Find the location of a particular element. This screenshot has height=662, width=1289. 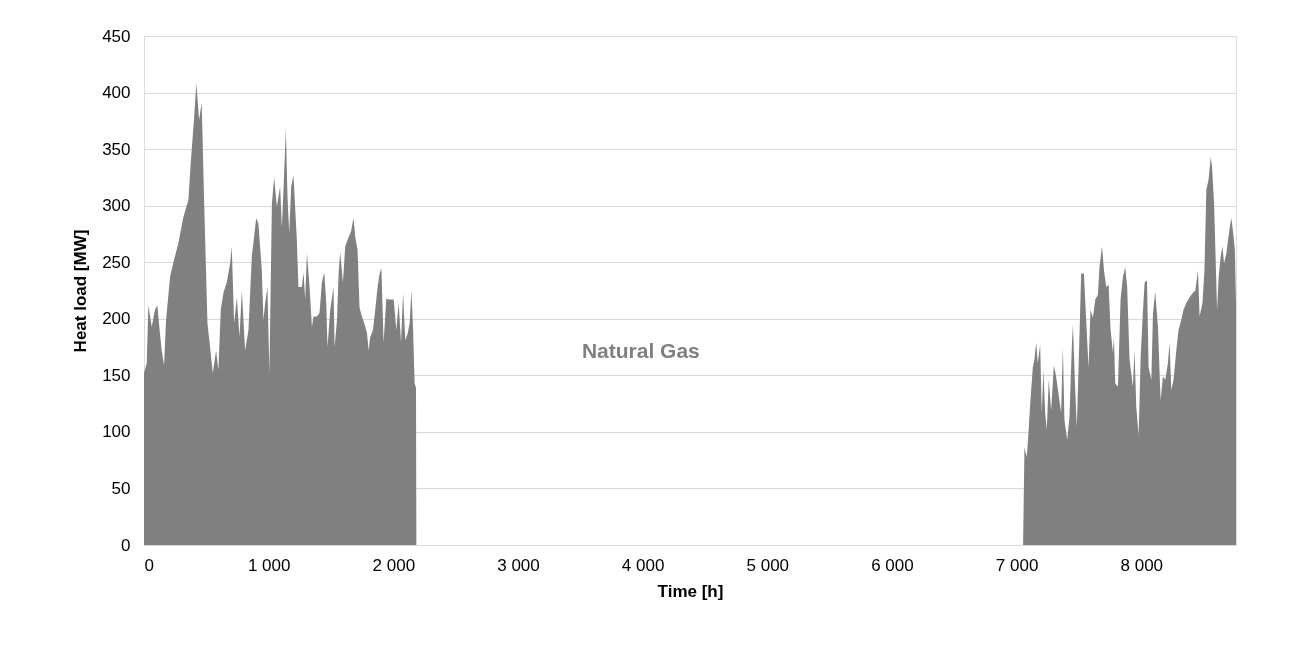

x-tick-label: 6 000 is located at coordinates (892, 565).